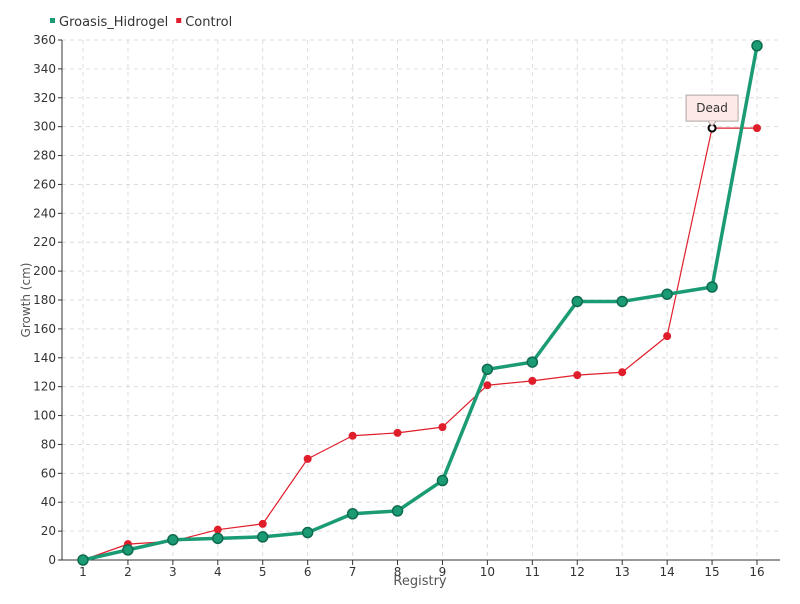 The height and width of the screenshot is (604, 800). Describe the element at coordinates (48, 531) in the screenshot. I see `y-tick-label: 20` at that location.